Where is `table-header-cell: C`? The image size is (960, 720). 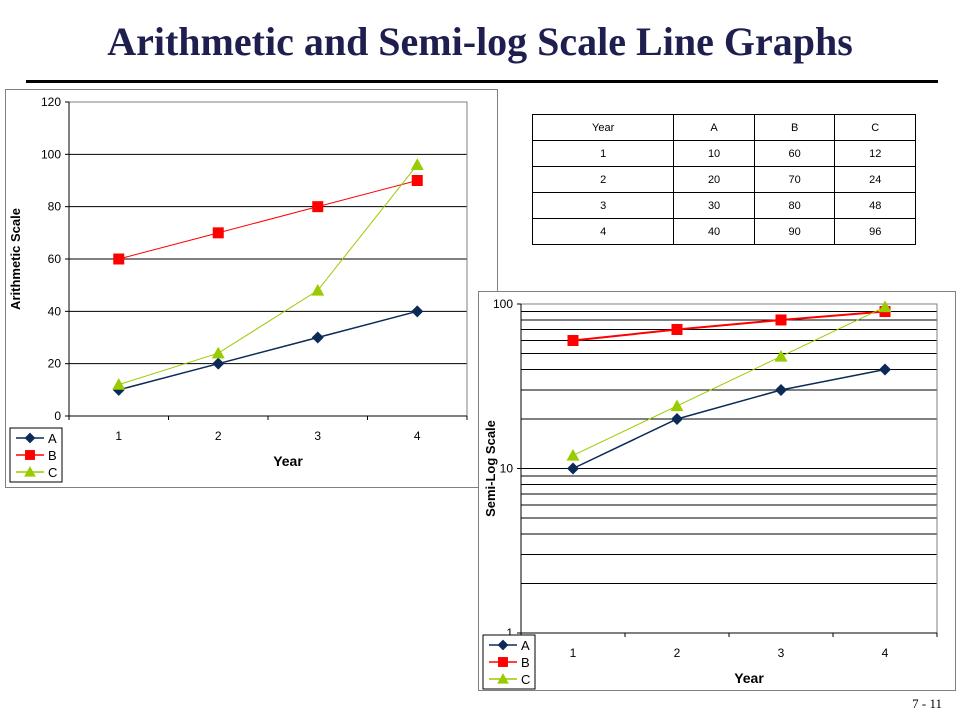 table-header-cell: C is located at coordinates (875, 127).